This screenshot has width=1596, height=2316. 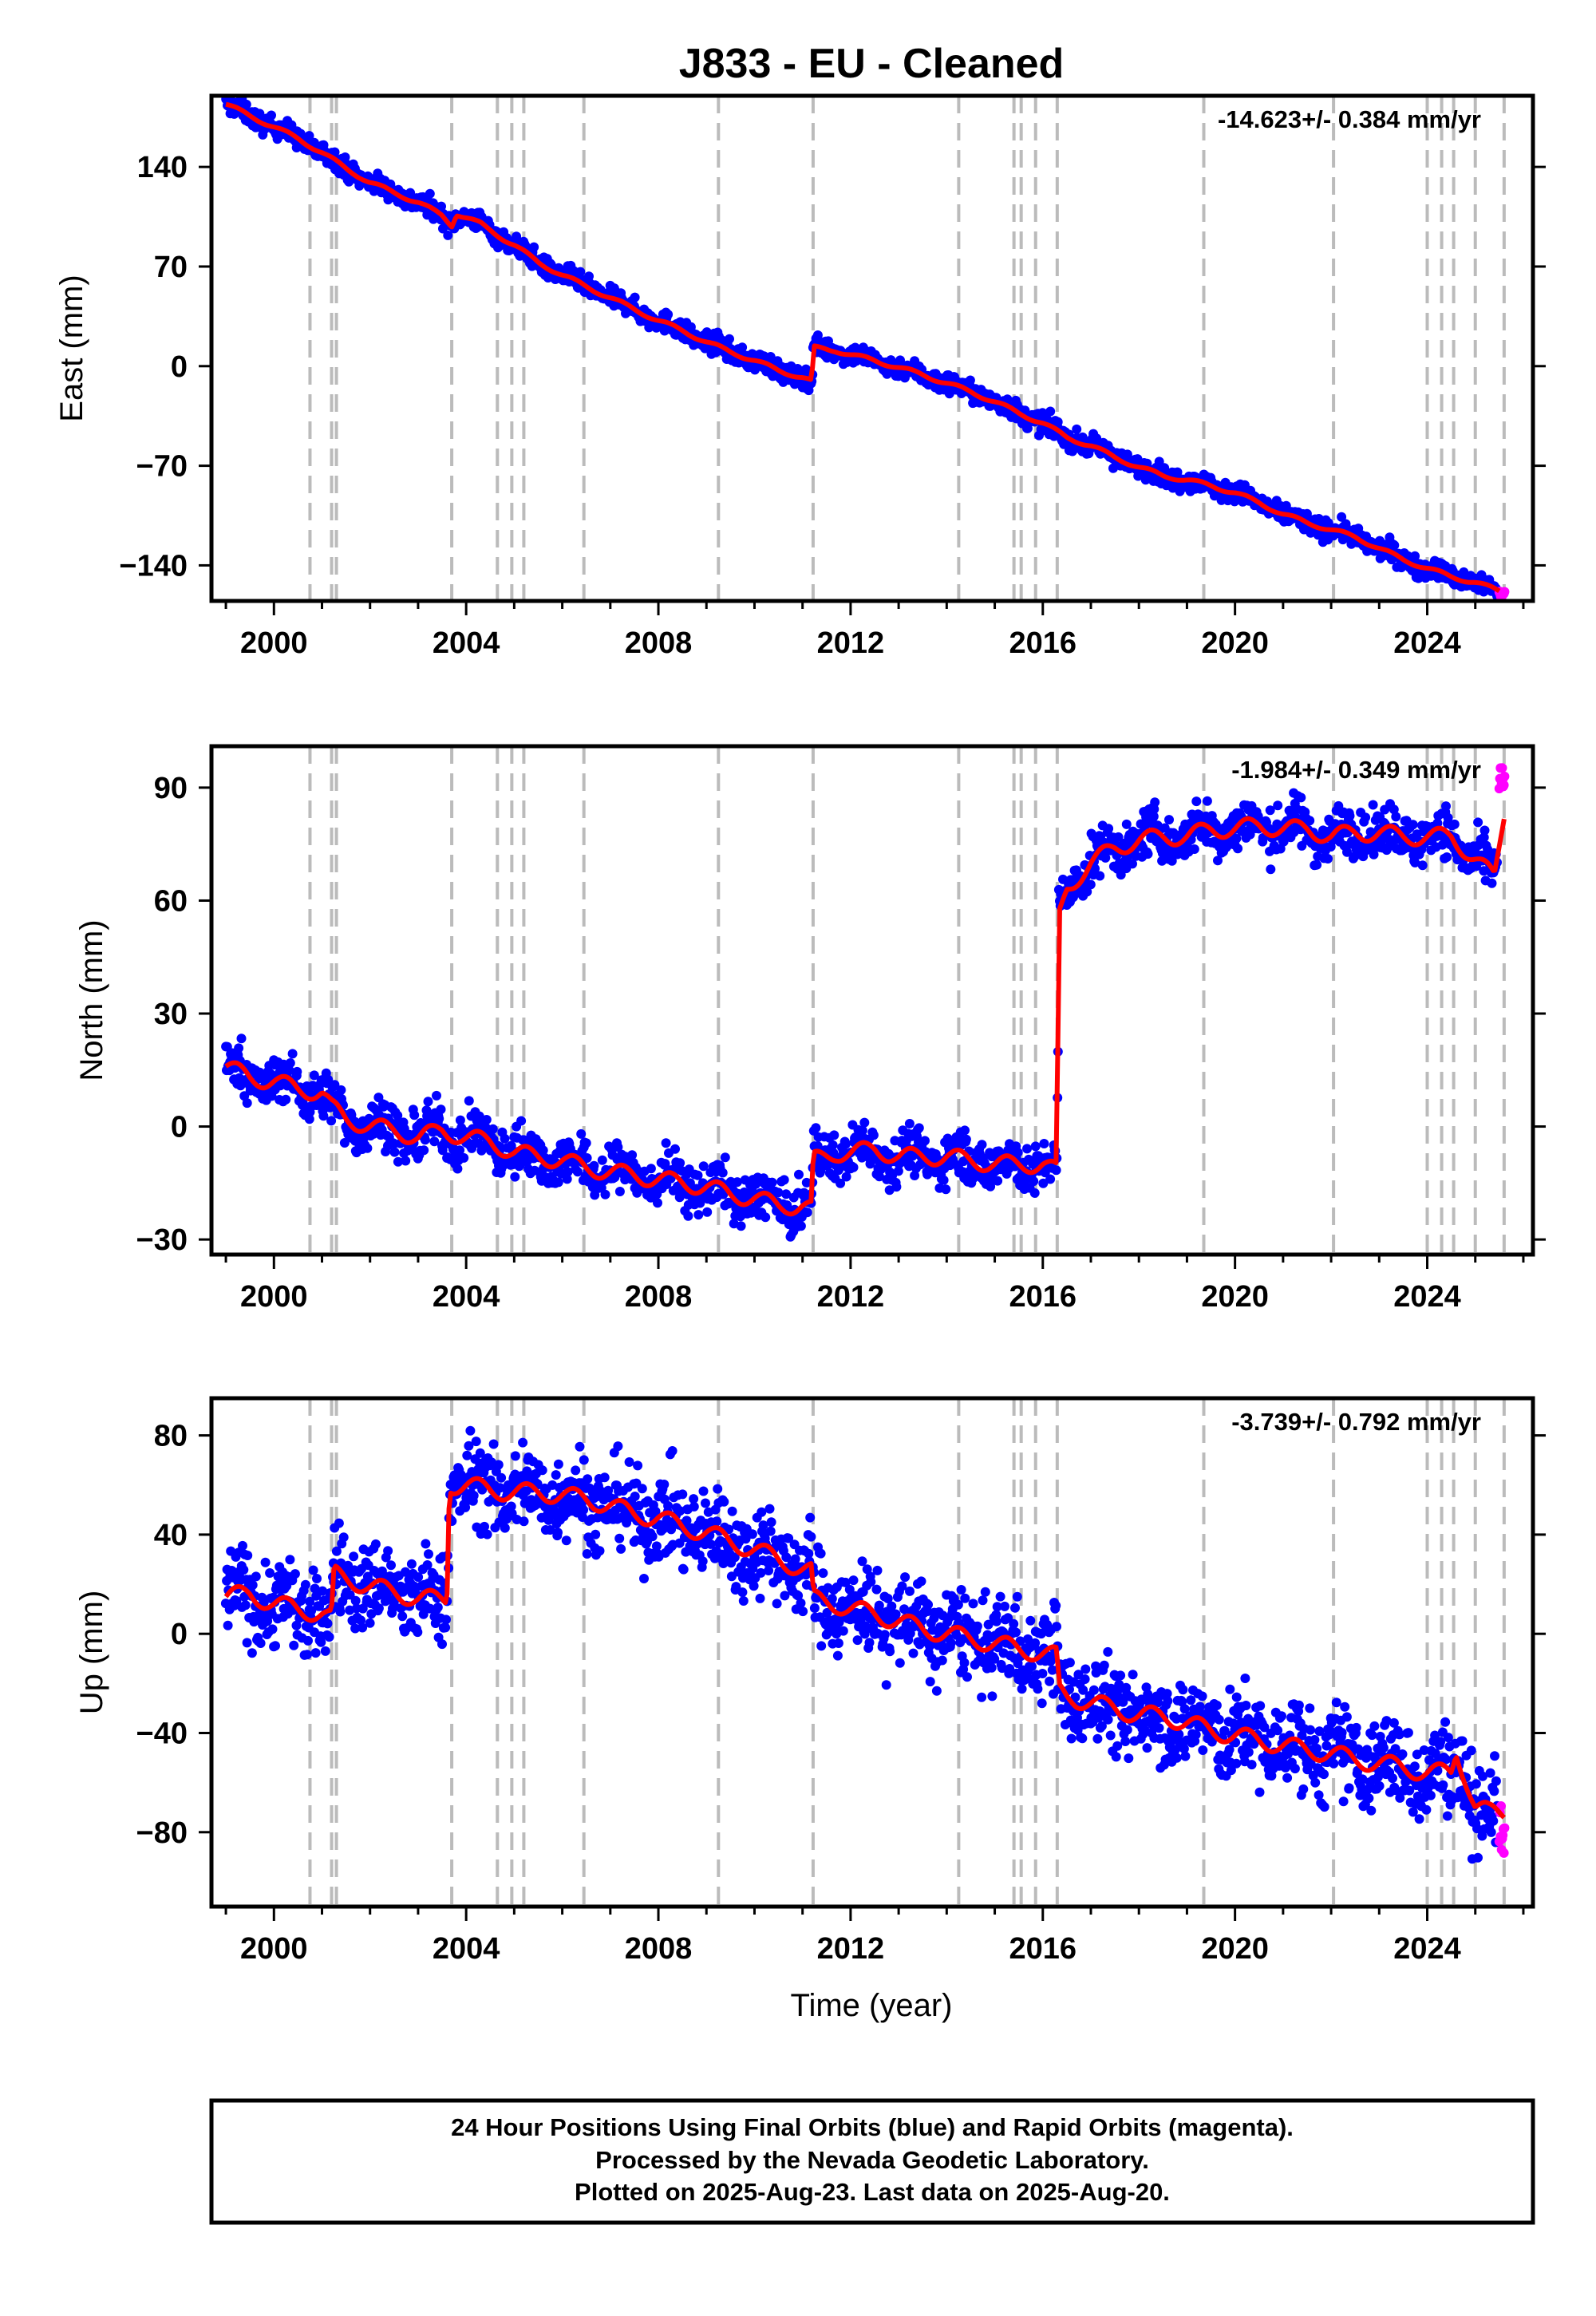 I want to click on y-tick-label: 90, so click(x=171, y=788).